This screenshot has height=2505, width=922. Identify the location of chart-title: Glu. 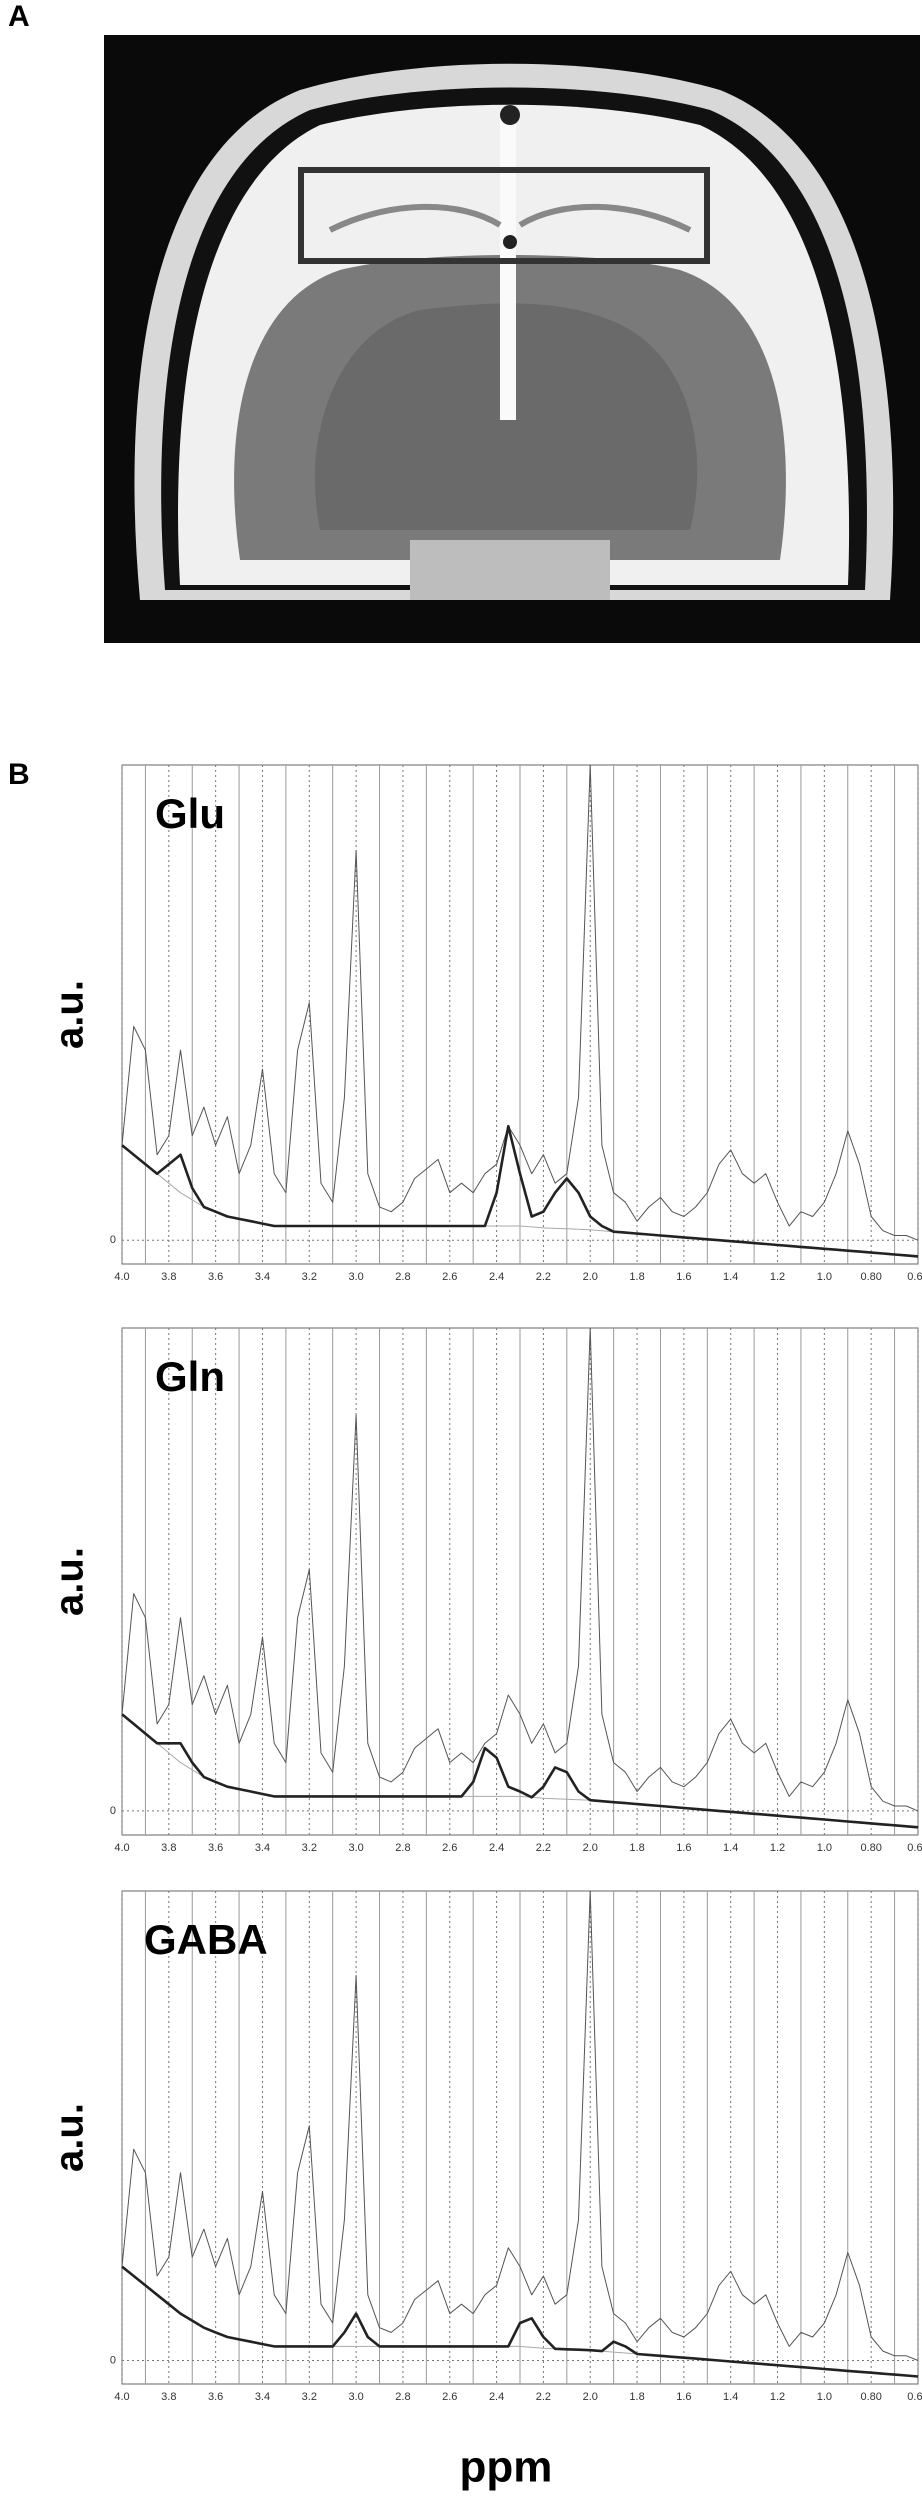
(190, 813).